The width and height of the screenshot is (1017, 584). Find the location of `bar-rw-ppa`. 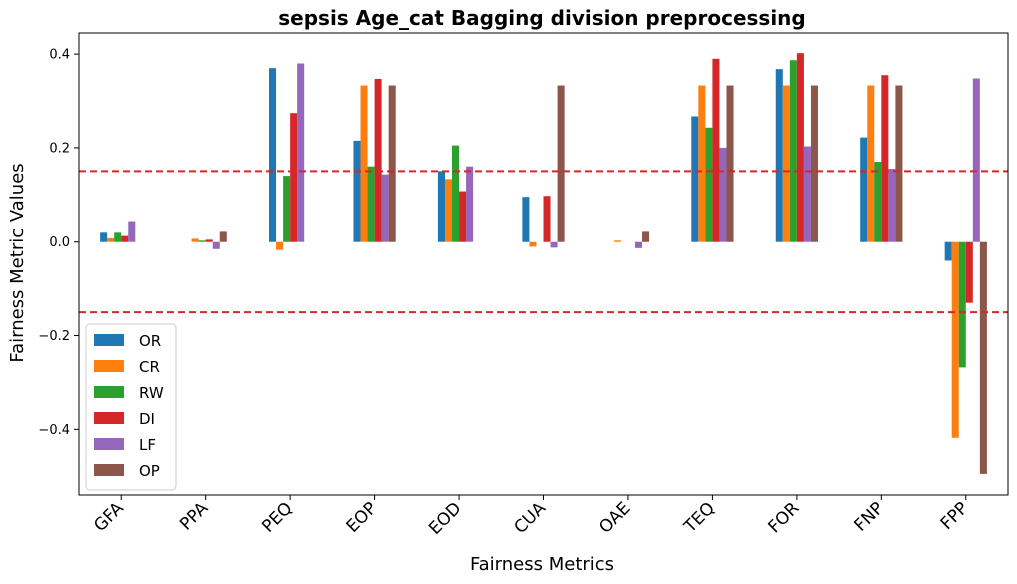

bar-rw-ppa is located at coordinates (202, 241).